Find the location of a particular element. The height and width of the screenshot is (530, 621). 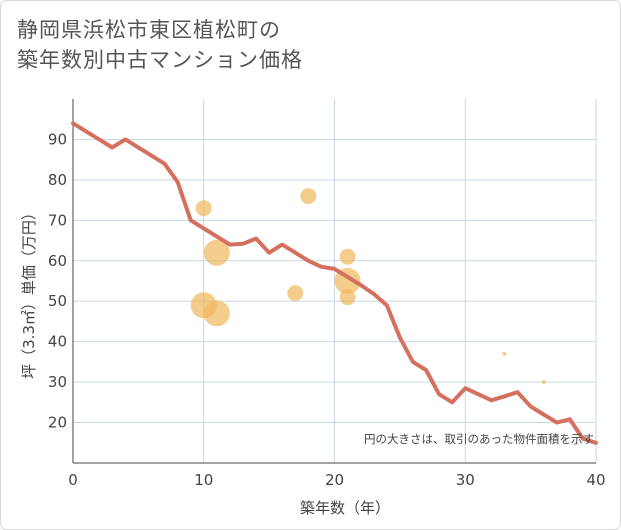

y-tick-label: 70 is located at coordinates (57, 220).